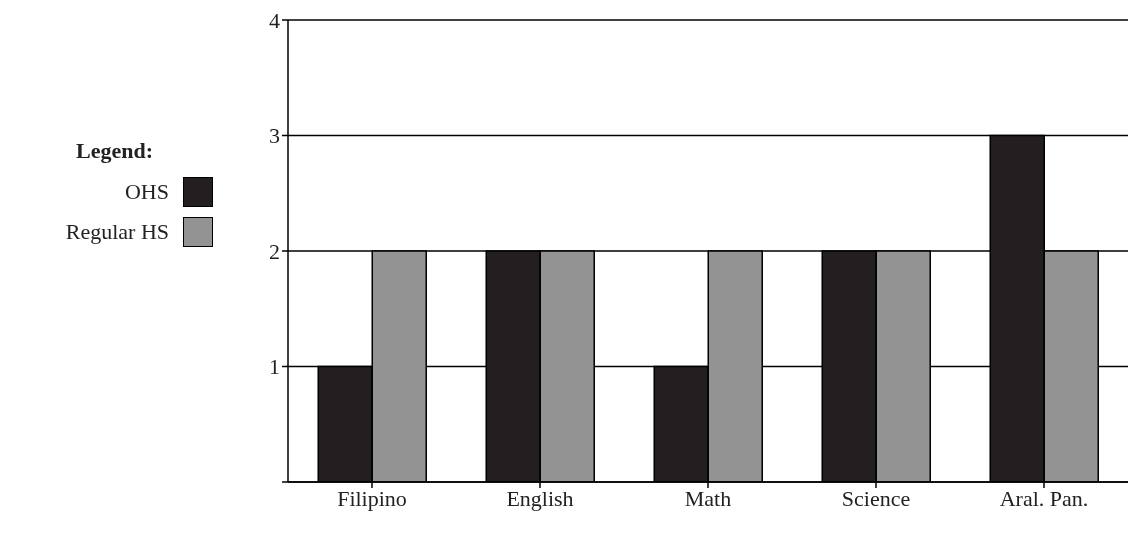 The image size is (1136, 535). Describe the element at coordinates (274, 251) in the screenshot. I see `y-tick-label: 2` at that location.